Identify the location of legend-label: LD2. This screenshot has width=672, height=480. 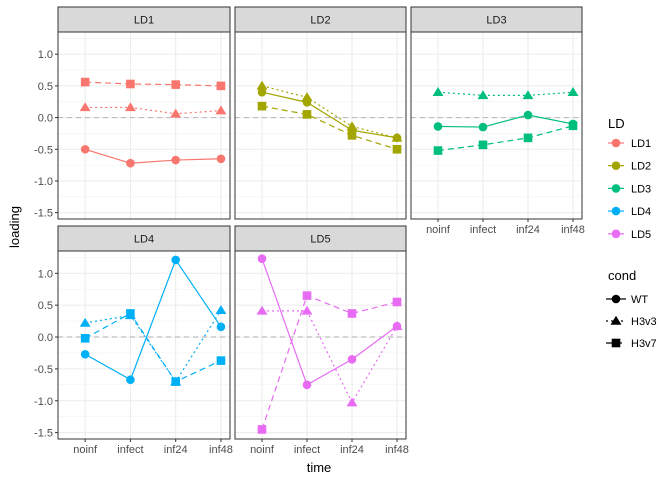
(641, 167).